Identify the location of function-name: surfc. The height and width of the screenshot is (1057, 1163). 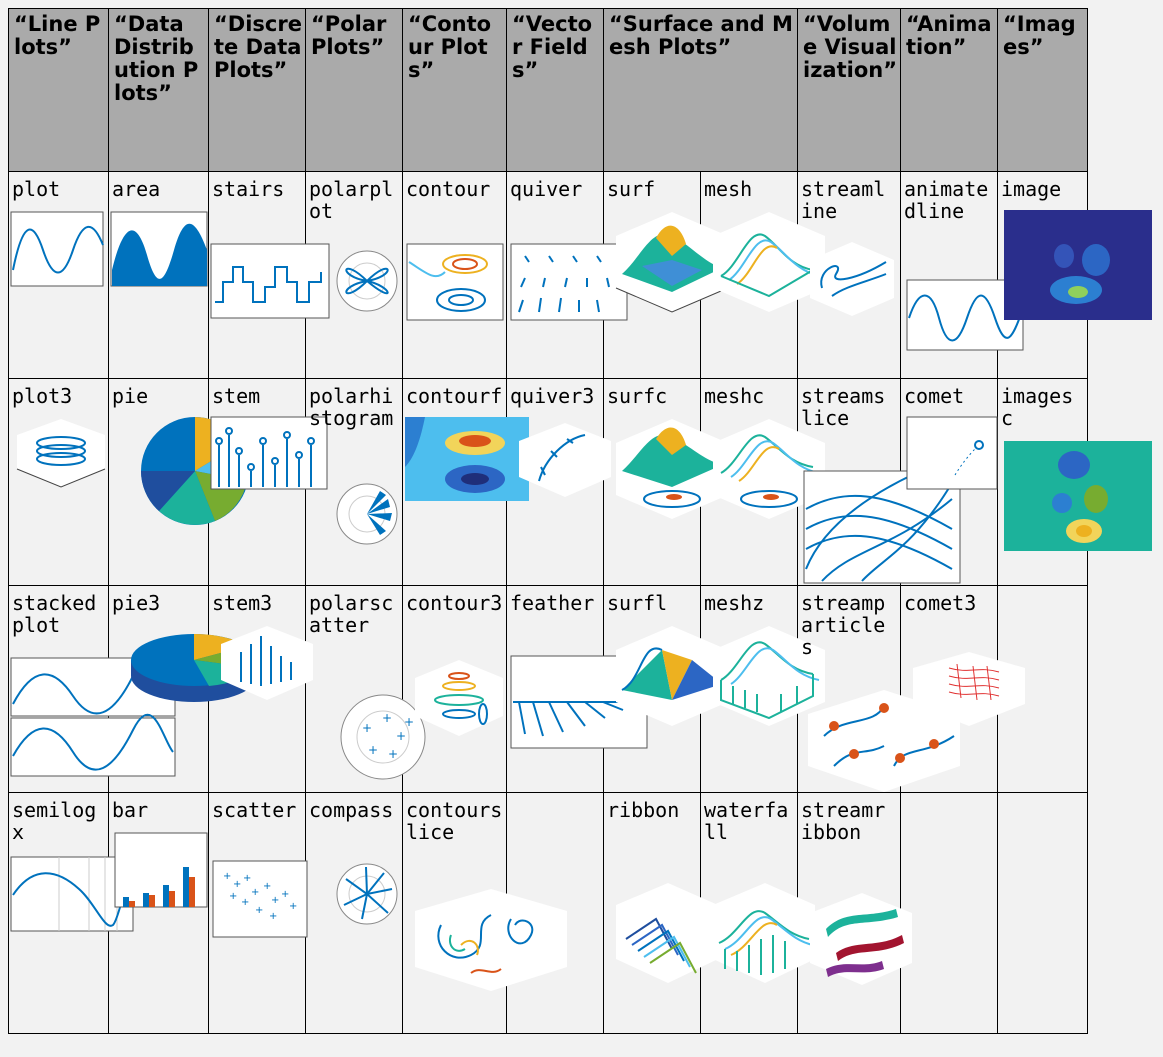
(637, 396).